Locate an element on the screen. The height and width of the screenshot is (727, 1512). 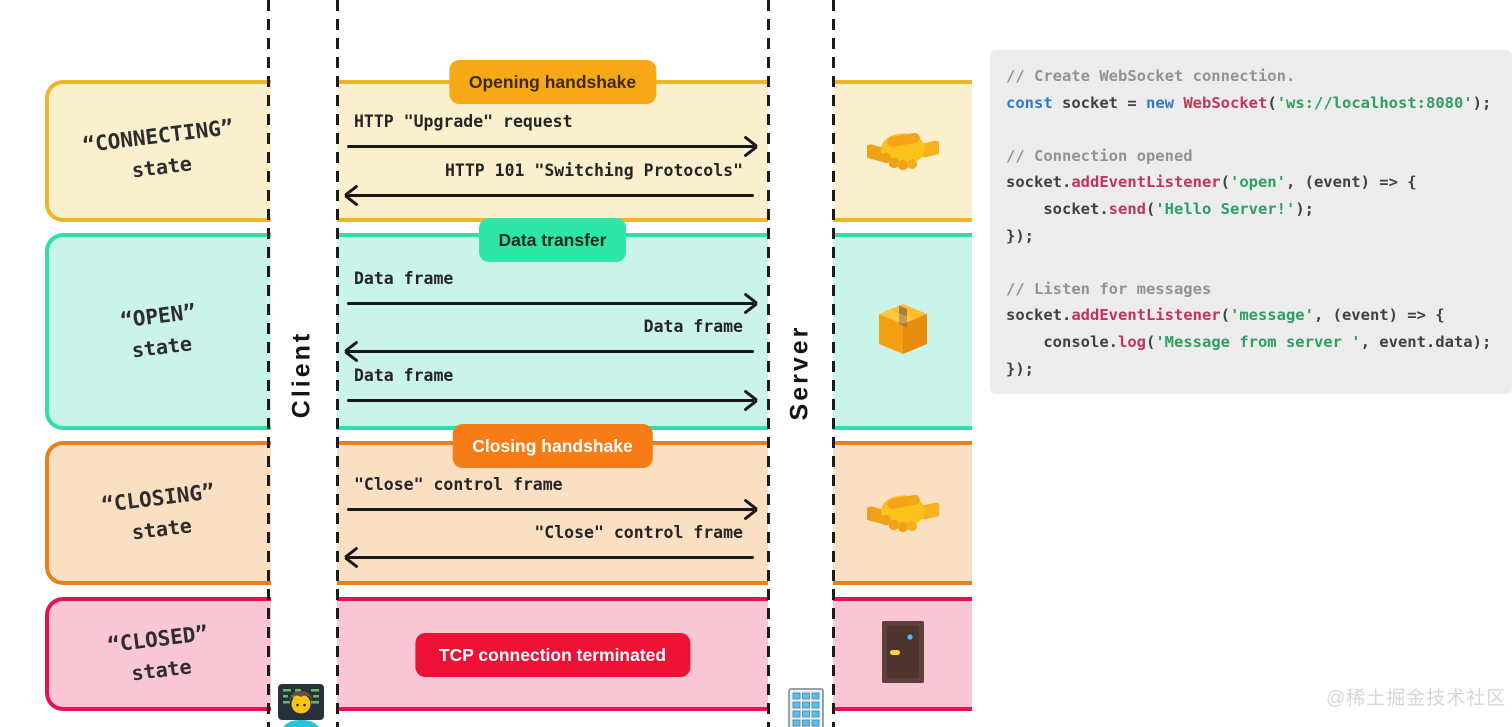
state-label: “OPEN” state is located at coordinates (160, 332).